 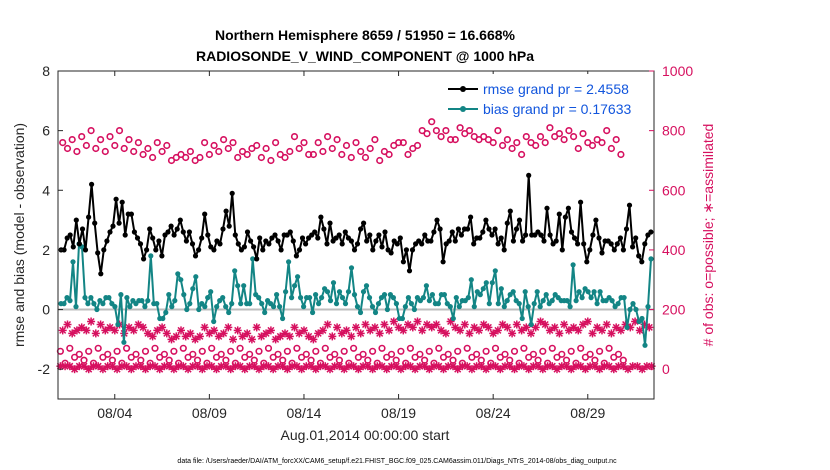 What do you see at coordinates (677, 71) in the screenshot?
I see `y2-tick-label: 1000` at bounding box center [677, 71].